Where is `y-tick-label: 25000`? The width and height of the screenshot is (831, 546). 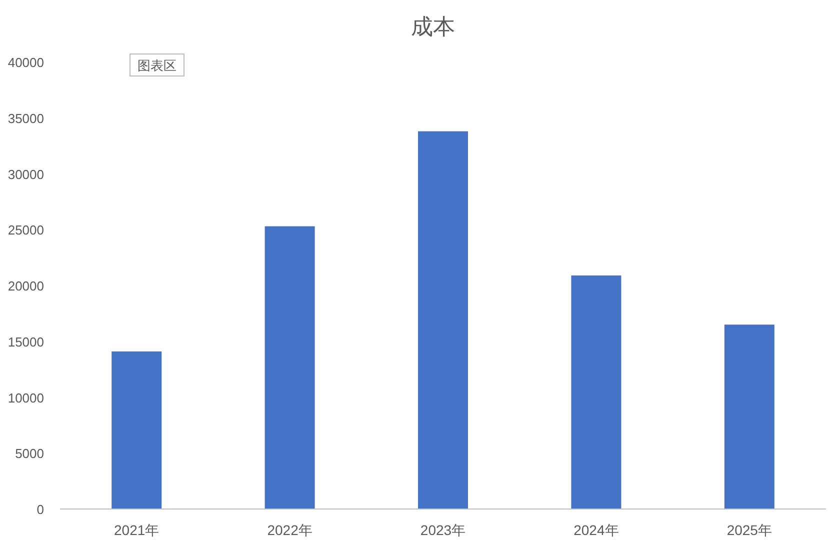 y-tick-label: 25000 is located at coordinates (26, 230).